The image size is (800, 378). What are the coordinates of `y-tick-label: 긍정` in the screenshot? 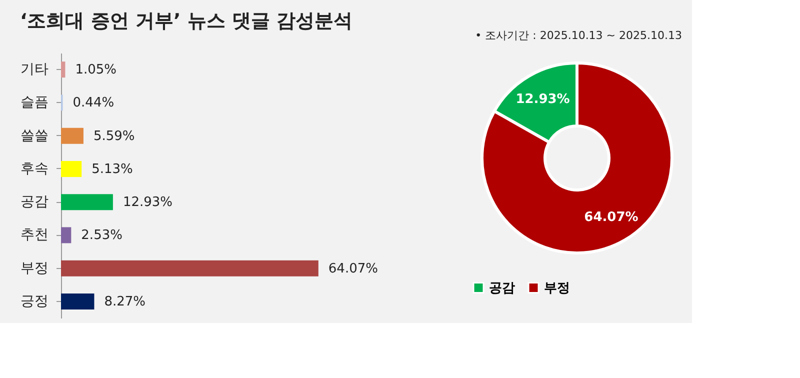 It's located at (34, 301).